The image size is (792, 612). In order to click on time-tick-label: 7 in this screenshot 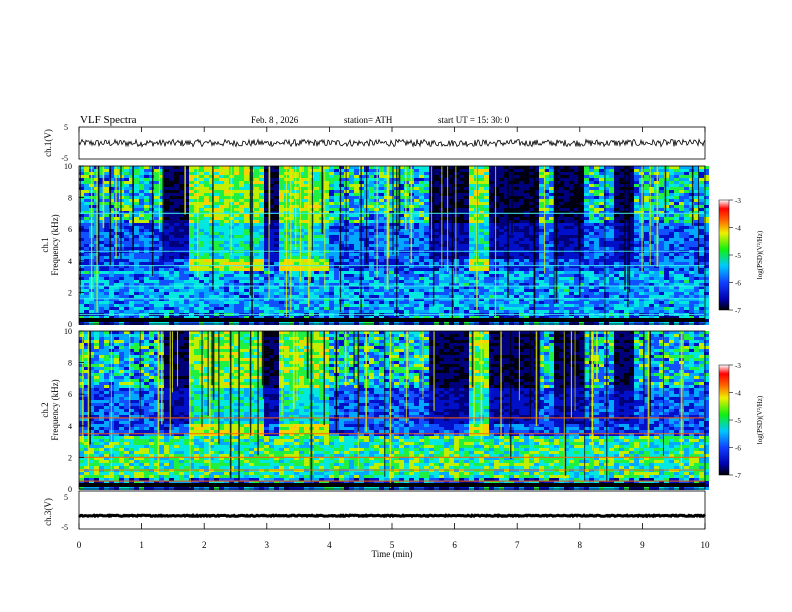, I will do `click(517, 545)`.